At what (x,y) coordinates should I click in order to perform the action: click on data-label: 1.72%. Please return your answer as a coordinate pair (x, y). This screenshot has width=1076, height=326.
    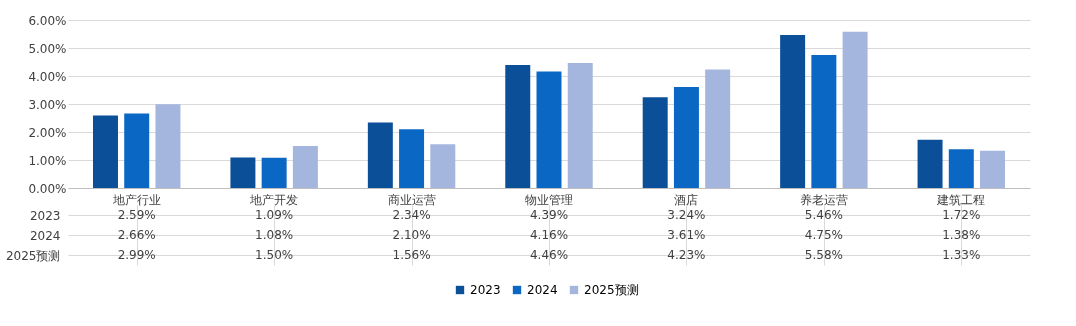
    Looking at the image, I should click on (961, 215).